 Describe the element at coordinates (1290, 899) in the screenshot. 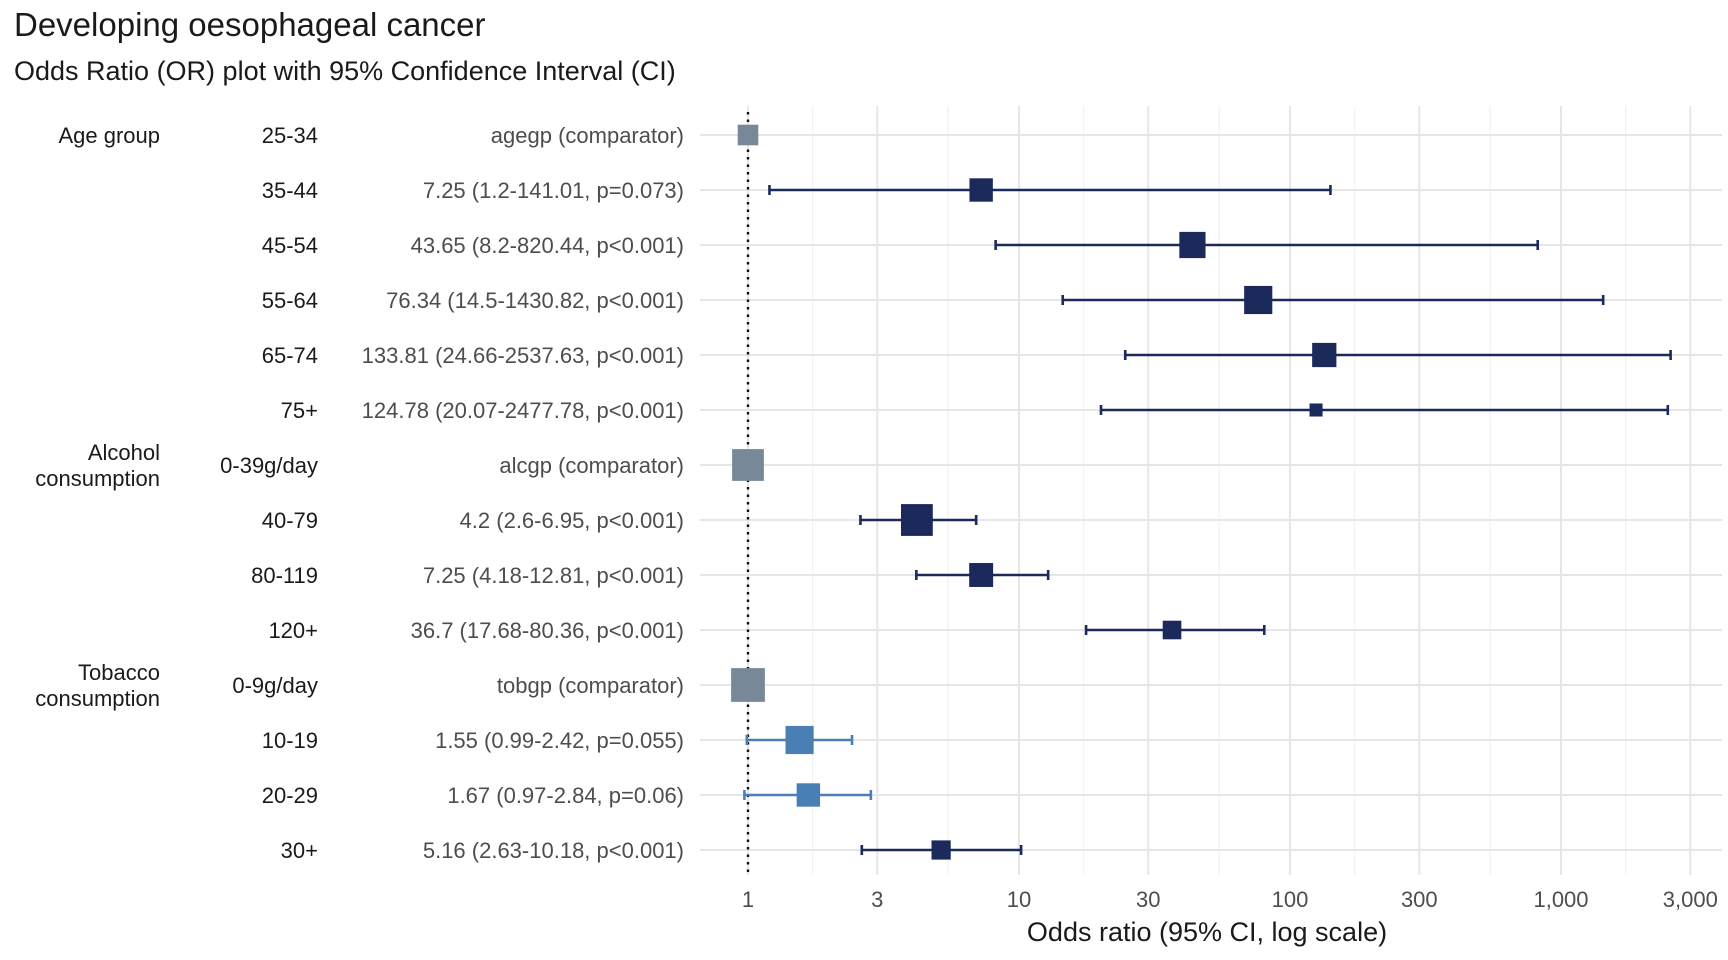

I see `x-tick-label: 100` at that location.